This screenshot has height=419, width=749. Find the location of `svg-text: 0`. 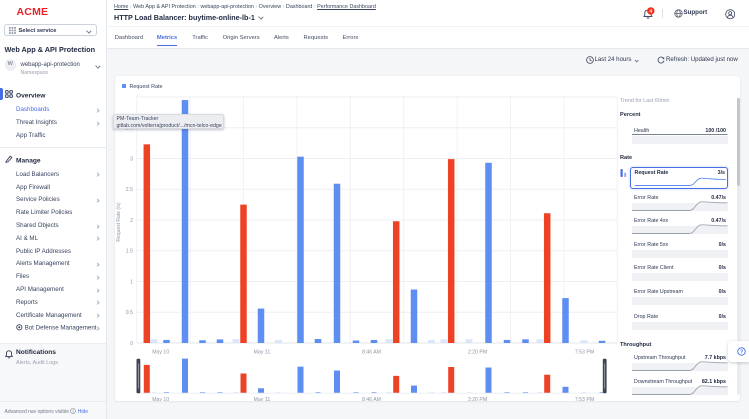

svg-text: 0 is located at coordinates (131, 344).